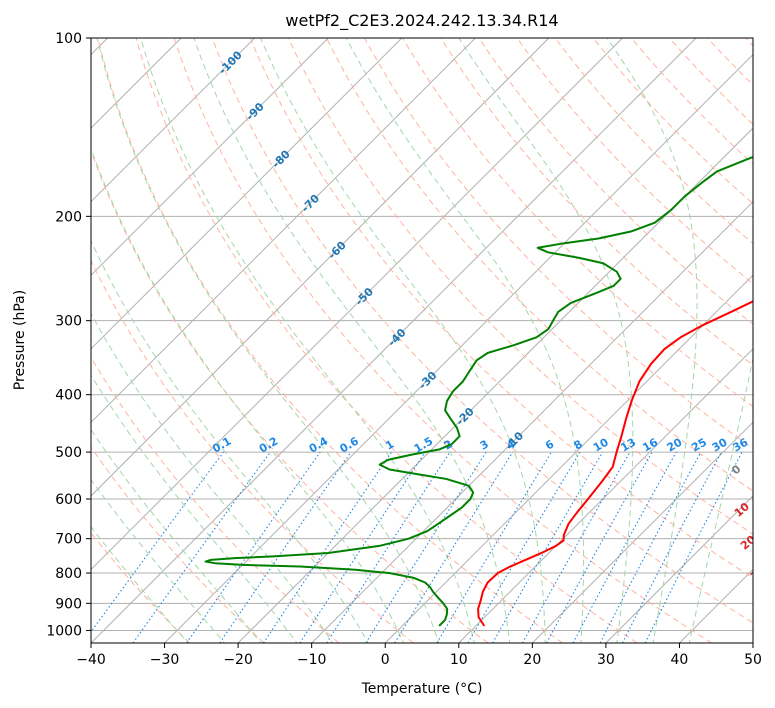  Describe the element at coordinates (68, 500) in the screenshot. I see `y-tick-label: 600` at that location.